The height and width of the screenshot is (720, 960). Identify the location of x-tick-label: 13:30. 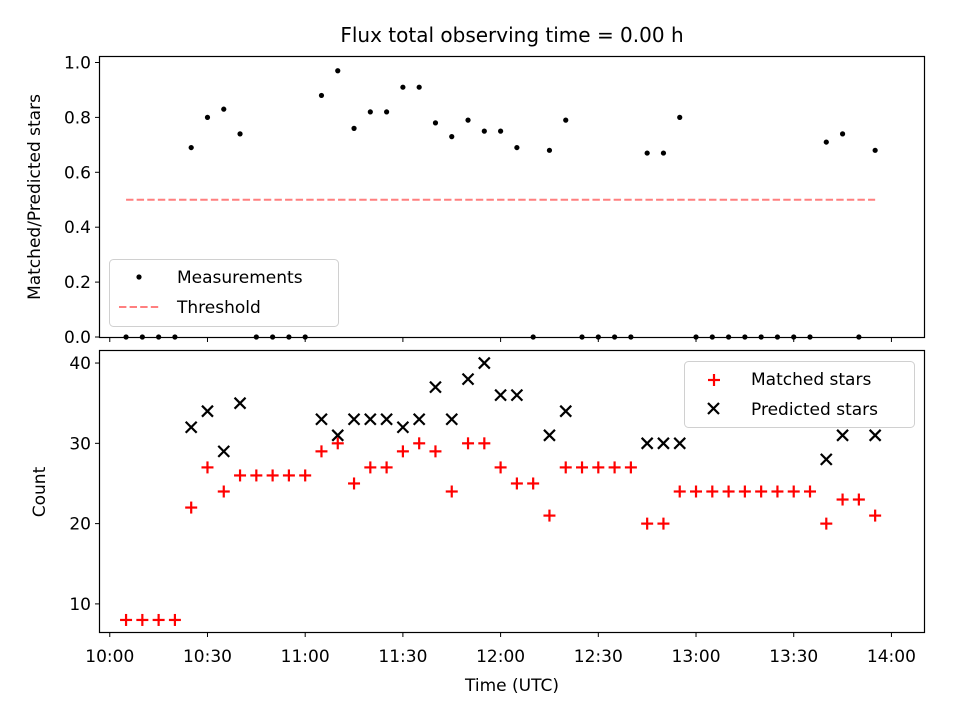
(793, 657).